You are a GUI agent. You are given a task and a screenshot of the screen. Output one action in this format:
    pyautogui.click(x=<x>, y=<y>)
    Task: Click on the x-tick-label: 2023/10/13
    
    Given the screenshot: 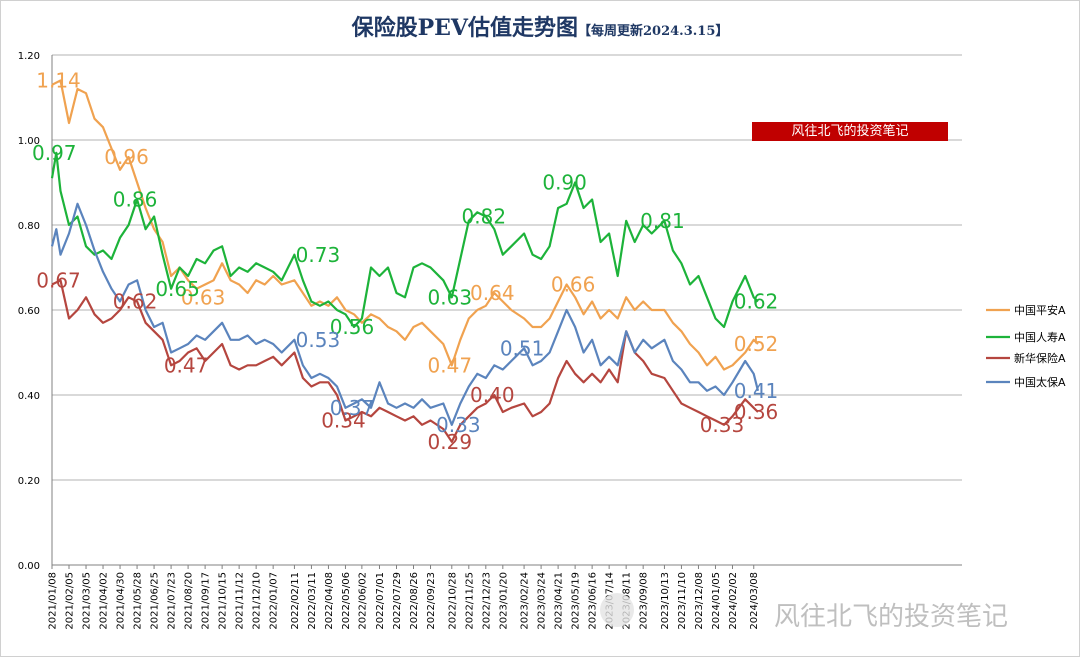 What is the action you would take?
    pyautogui.click(x=665, y=601)
    